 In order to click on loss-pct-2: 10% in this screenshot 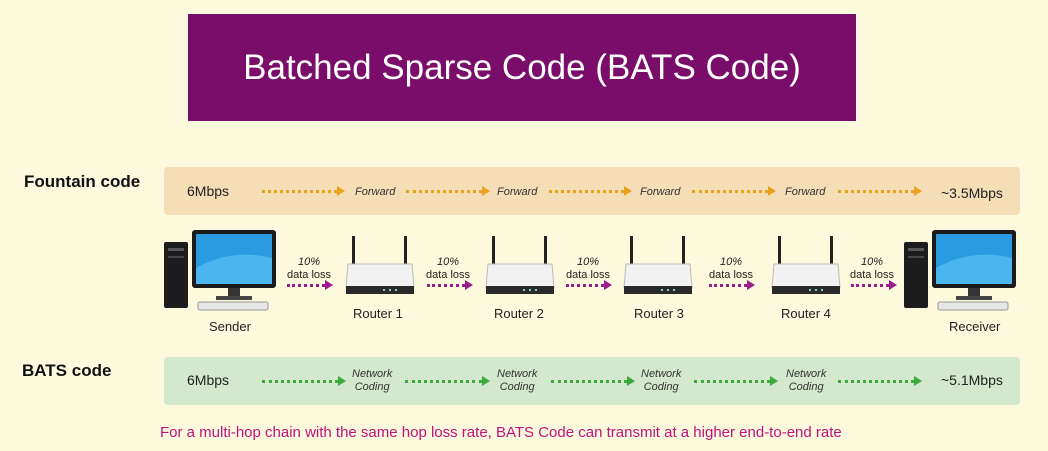, I will do `click(448, 262)`.